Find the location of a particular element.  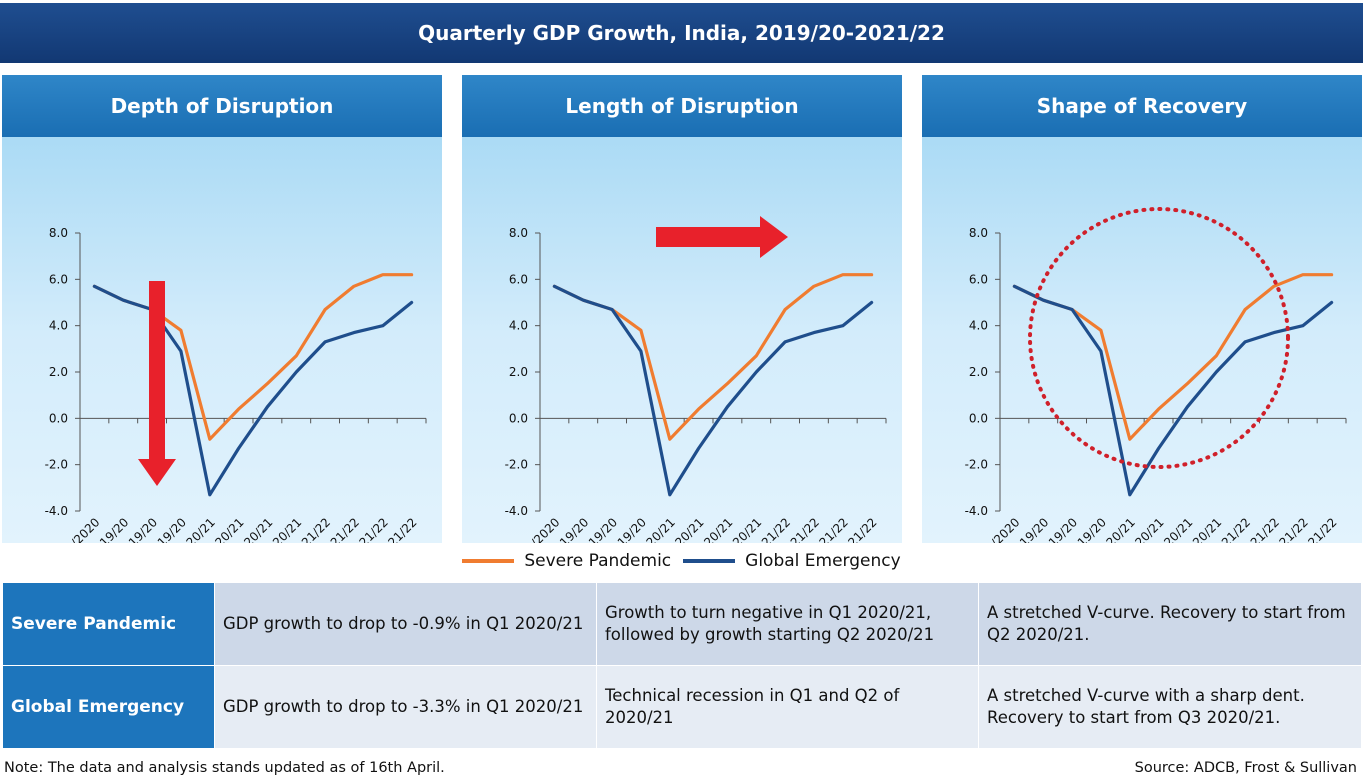

red-arrow-down-icon is located at coordinates (157, 383).